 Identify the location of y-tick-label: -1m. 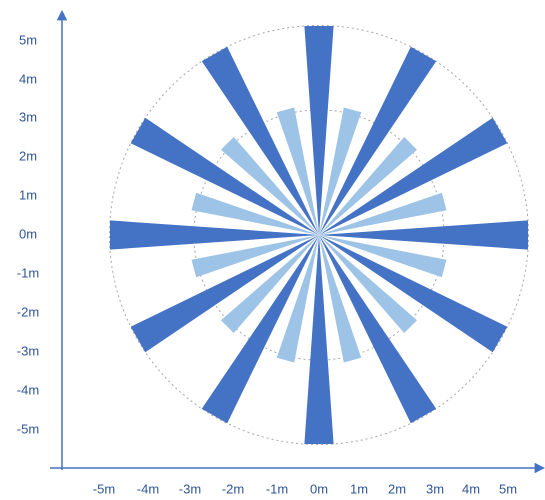
(28, 272).